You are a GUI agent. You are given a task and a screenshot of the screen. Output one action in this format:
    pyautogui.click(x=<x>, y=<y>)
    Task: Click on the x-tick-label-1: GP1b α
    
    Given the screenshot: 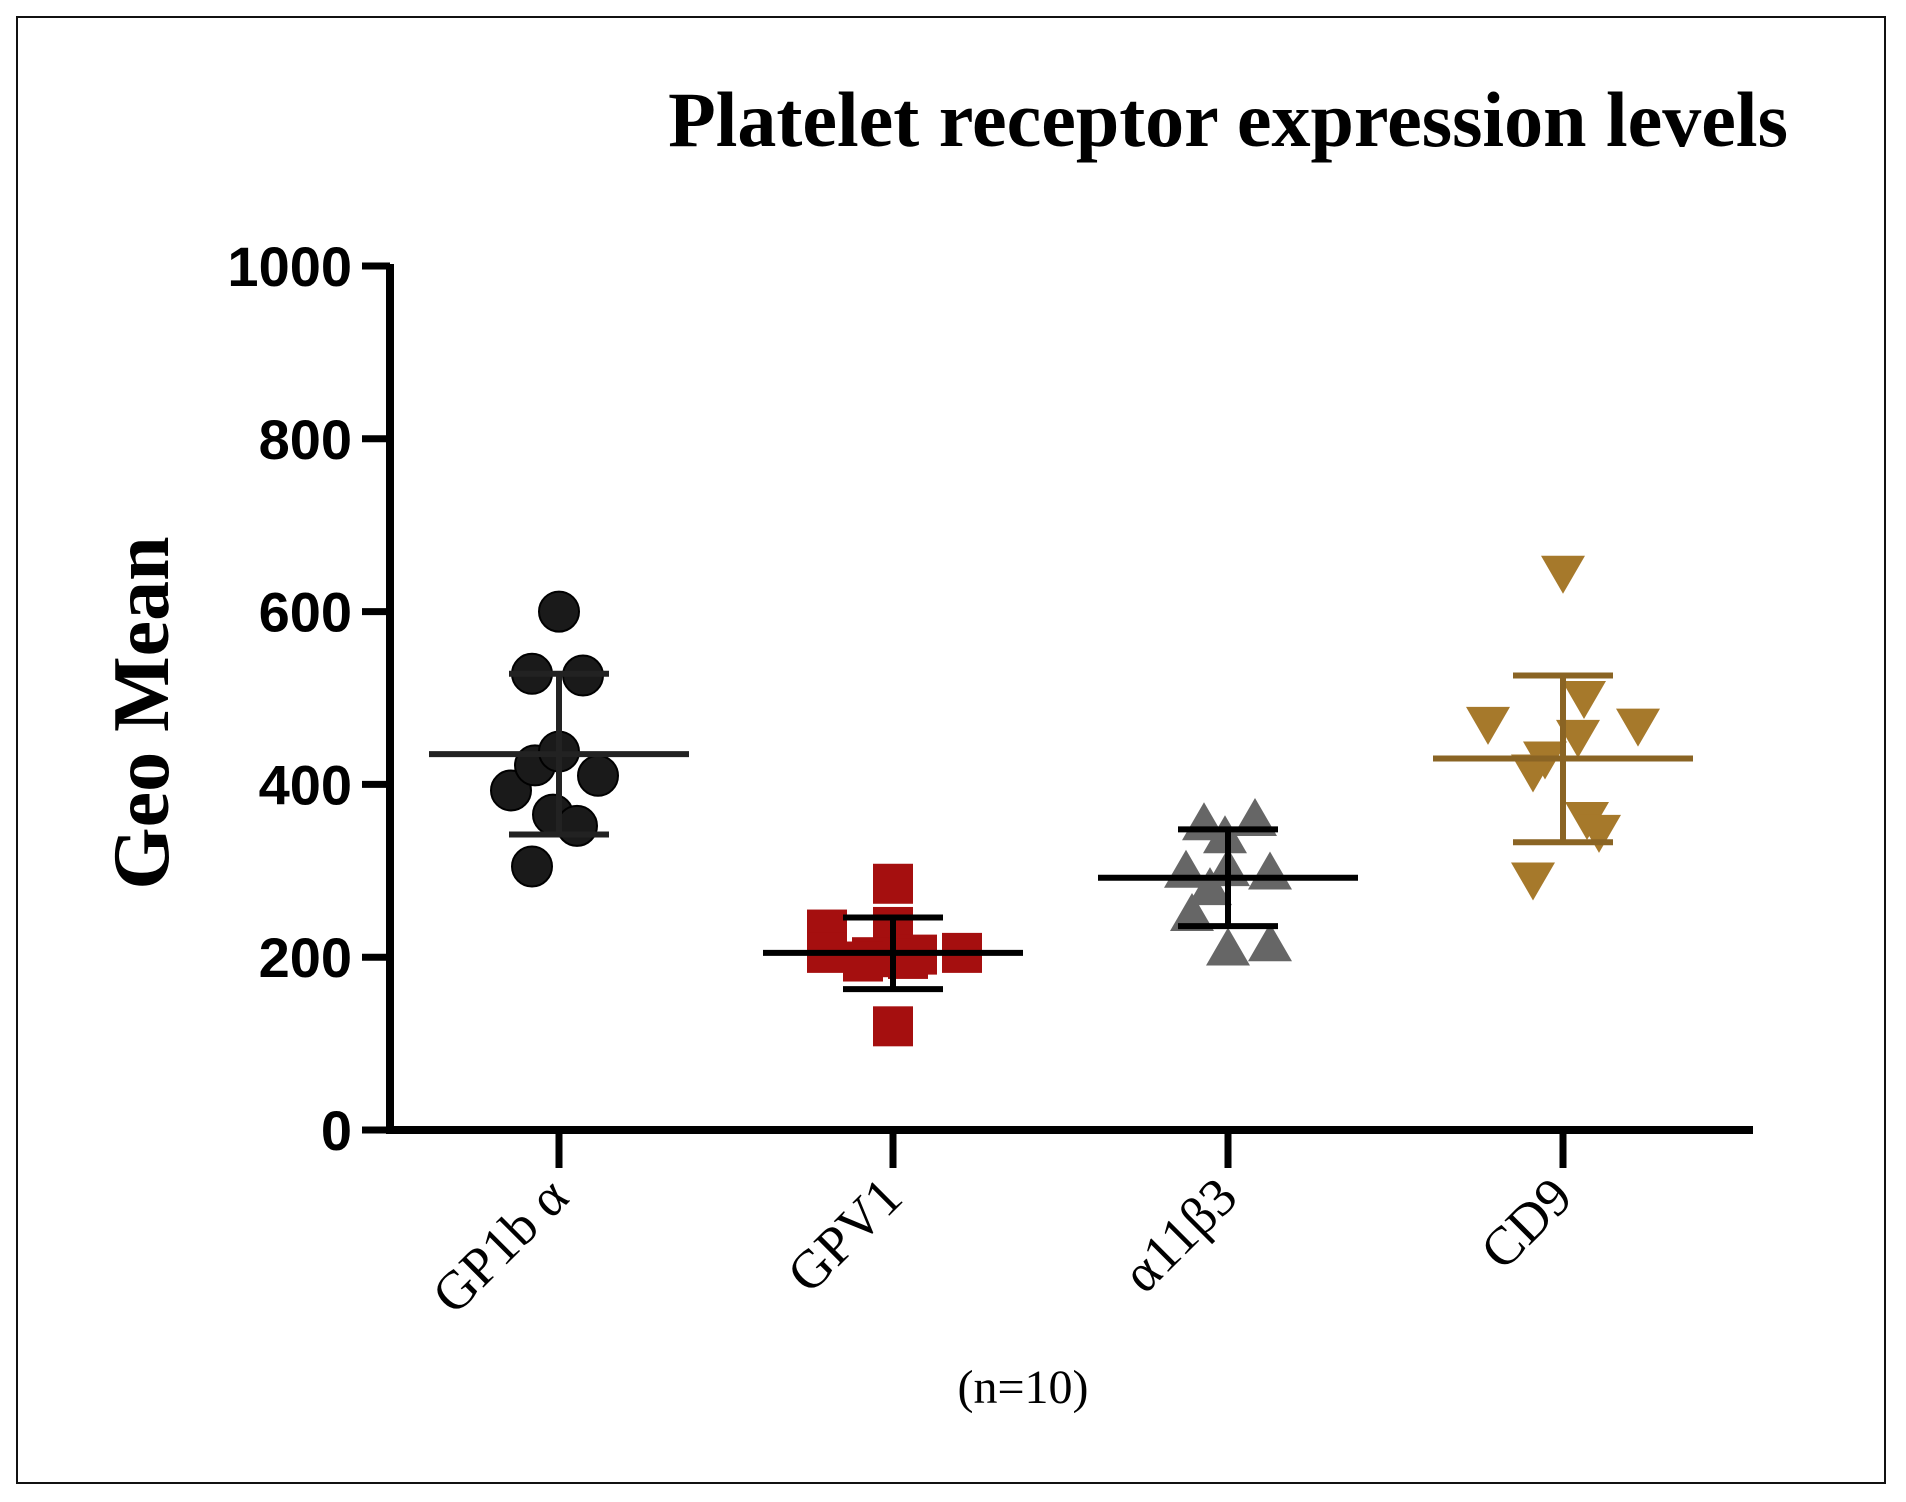 What is the action you would take?
    pyautogui.click(x=500, y=1245)
    